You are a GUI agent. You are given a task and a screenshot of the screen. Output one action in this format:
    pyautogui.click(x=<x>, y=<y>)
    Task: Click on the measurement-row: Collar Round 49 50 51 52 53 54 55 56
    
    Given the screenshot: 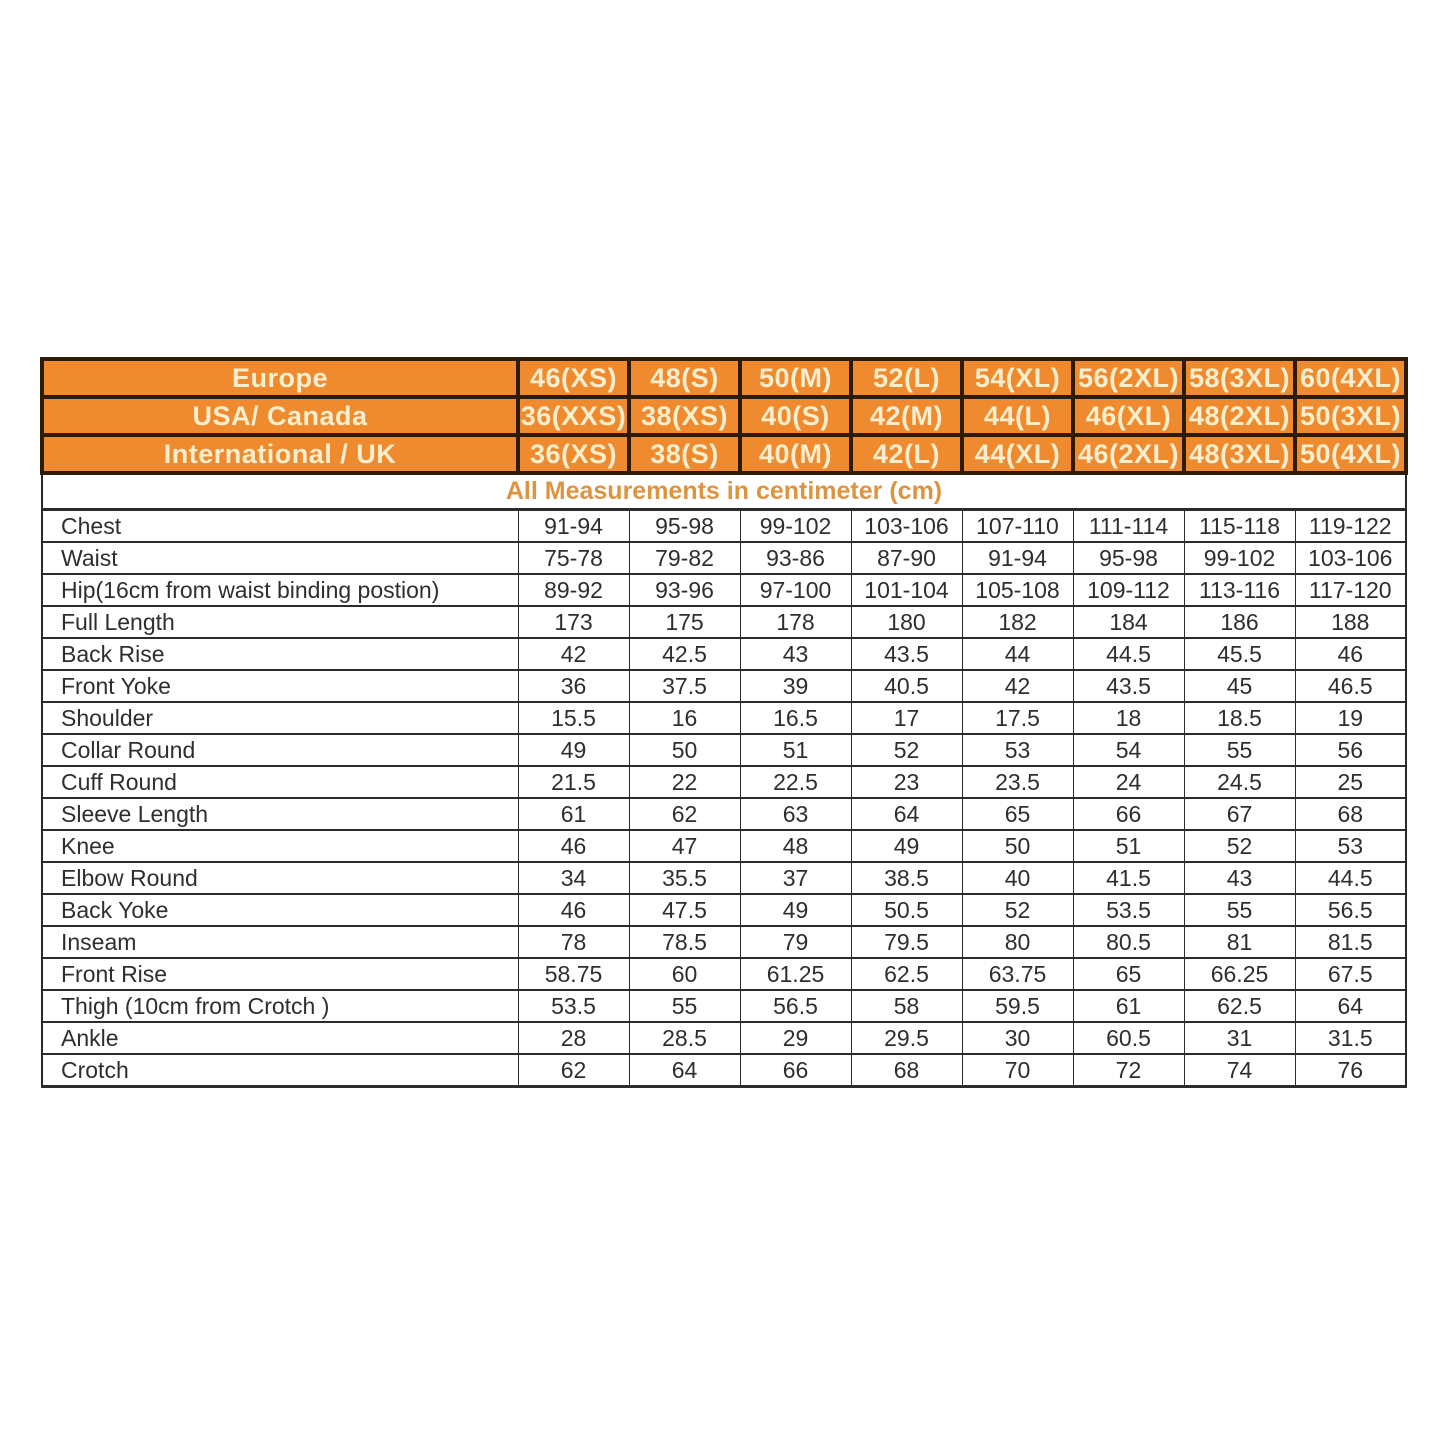 What is the action you would take?
    pyautogui.click(x=724, y=750)
    